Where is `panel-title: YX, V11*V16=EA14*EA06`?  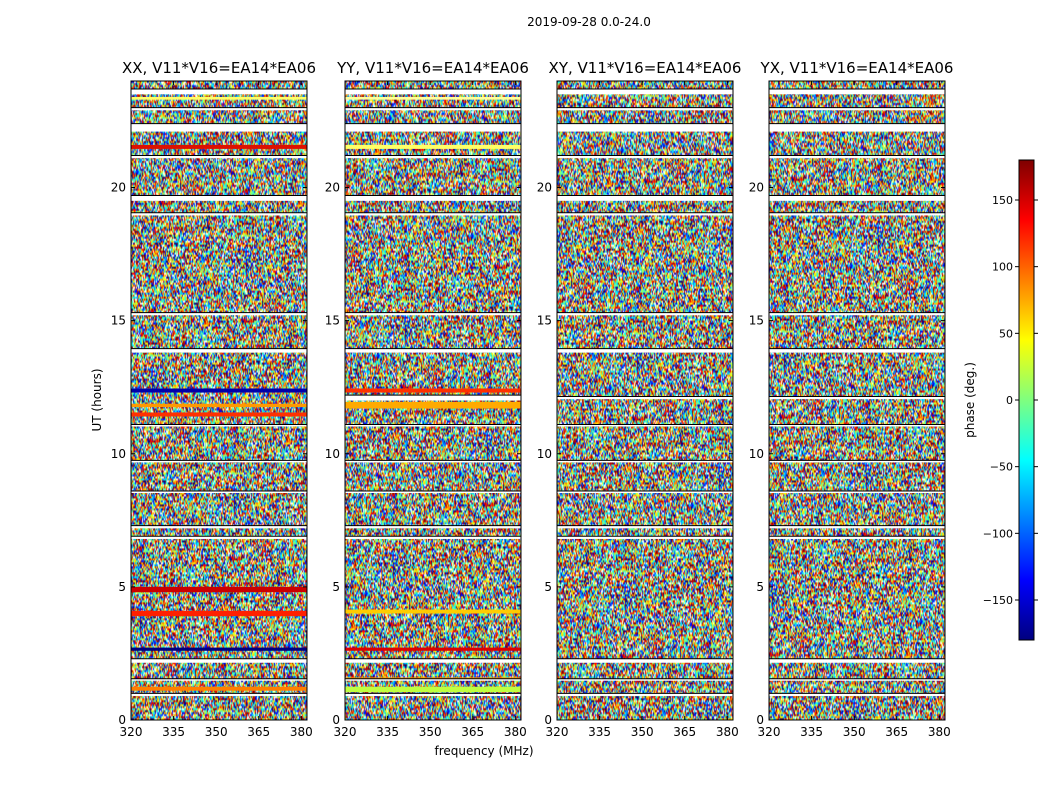
panel-title: YX, V11*V16=EA14*EA06 is located at coordinates (857, 68).